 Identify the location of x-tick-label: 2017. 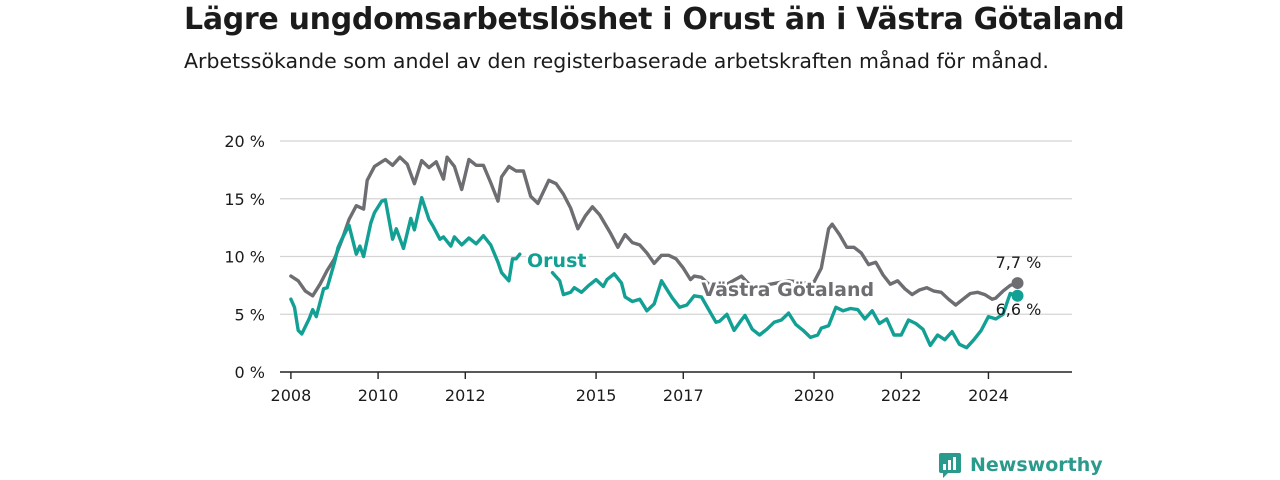
(683, 395).